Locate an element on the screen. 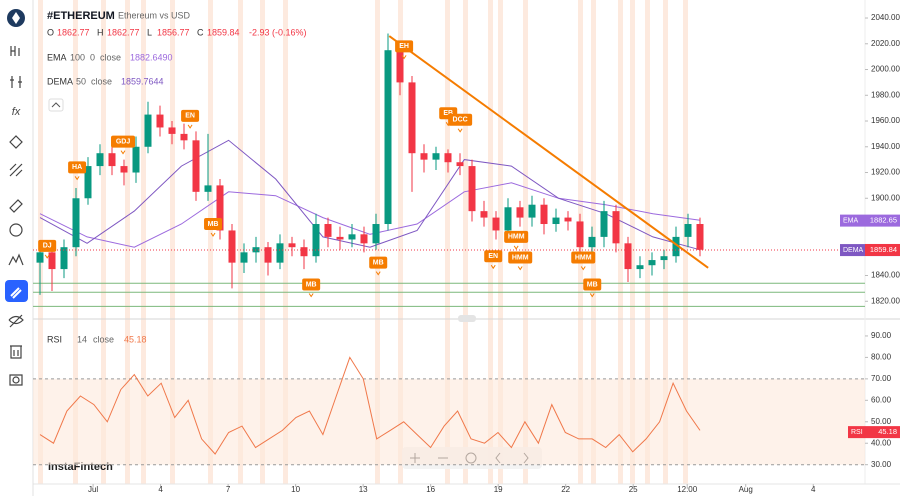 The height and width of the screenshot is (496, 900). x-tick-label: 4 is located at coordinates (813, 489).